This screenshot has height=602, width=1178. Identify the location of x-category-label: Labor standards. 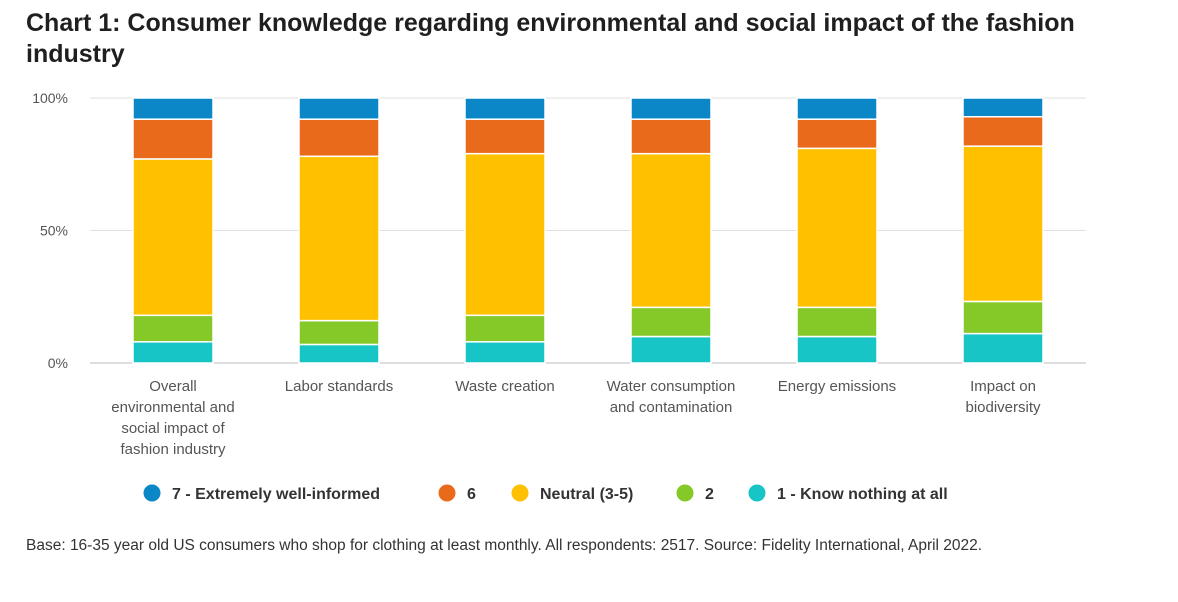
(339, 386).